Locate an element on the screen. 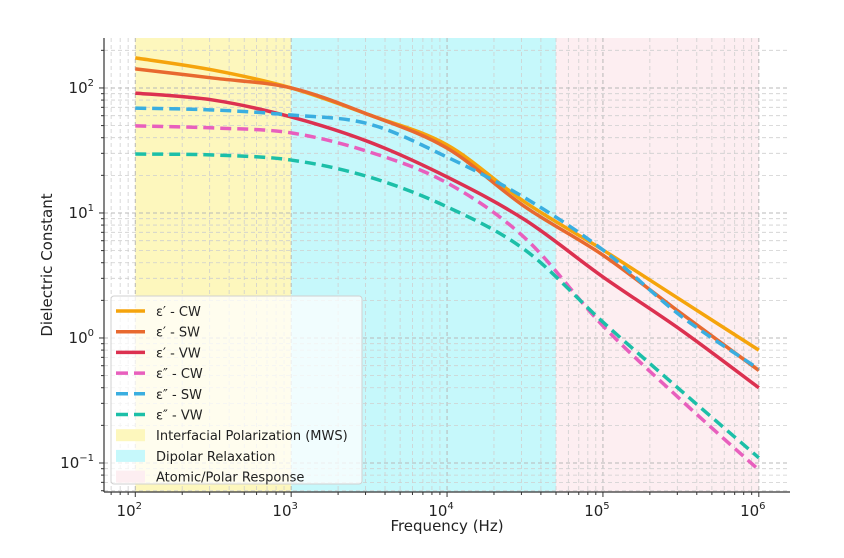 The image size is (844, 558). y-tick-label: 10⁻¹ is located at coordinates (77, 462).